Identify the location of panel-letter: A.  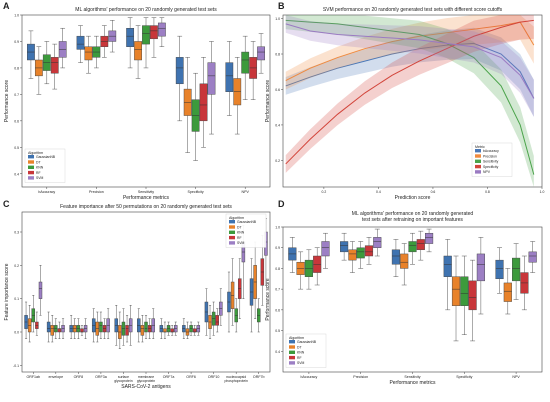
(6, 6).